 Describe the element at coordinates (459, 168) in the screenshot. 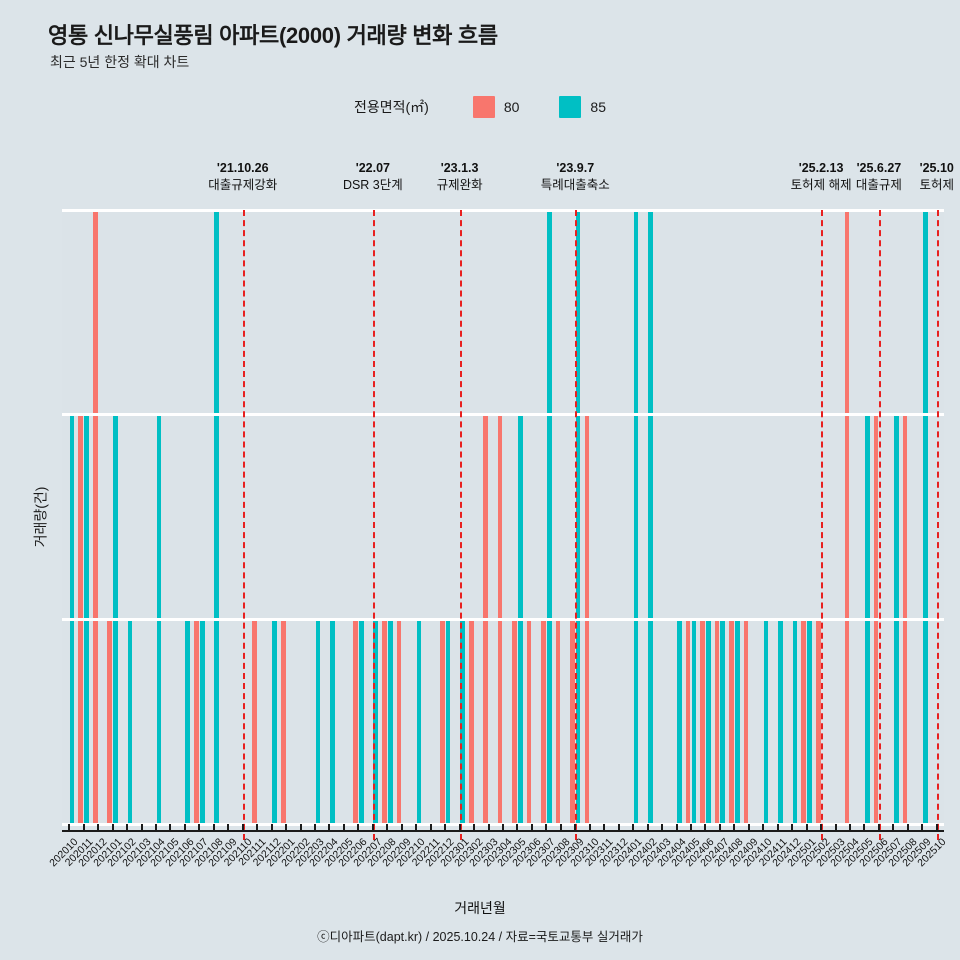

I see `event-date-2: '23.1.3` at that location.